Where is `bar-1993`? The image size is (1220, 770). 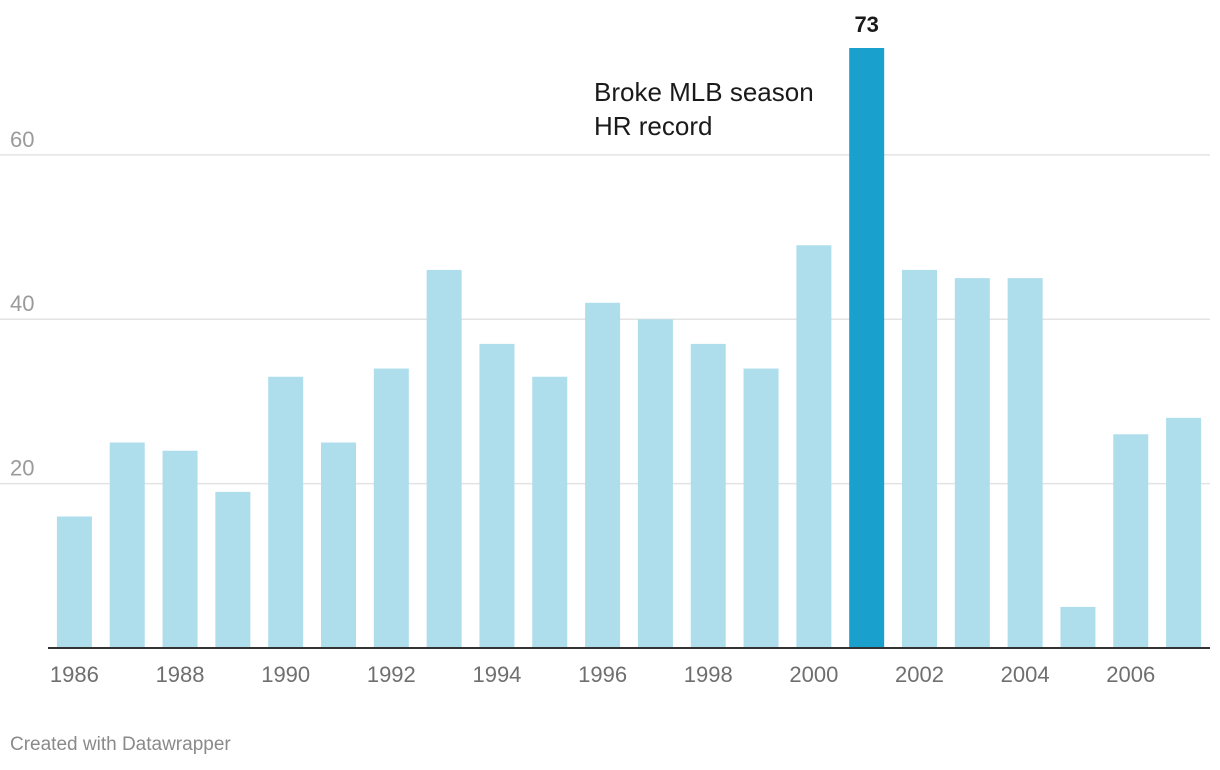 bar-1993 is located at coordinates (444, 458).